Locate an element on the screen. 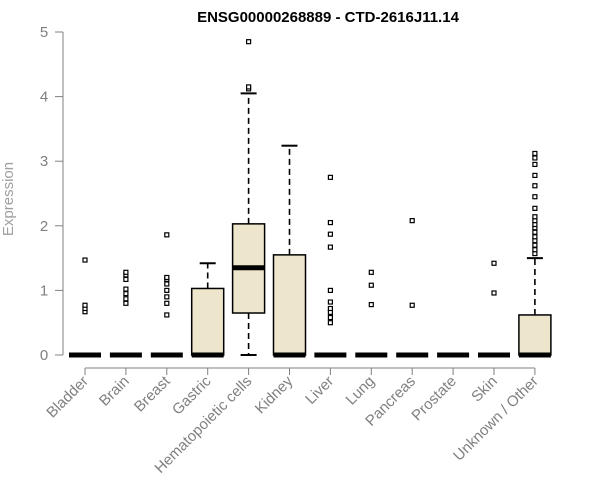  x-tick-label: Prostate is located at coordinates (434, 399).